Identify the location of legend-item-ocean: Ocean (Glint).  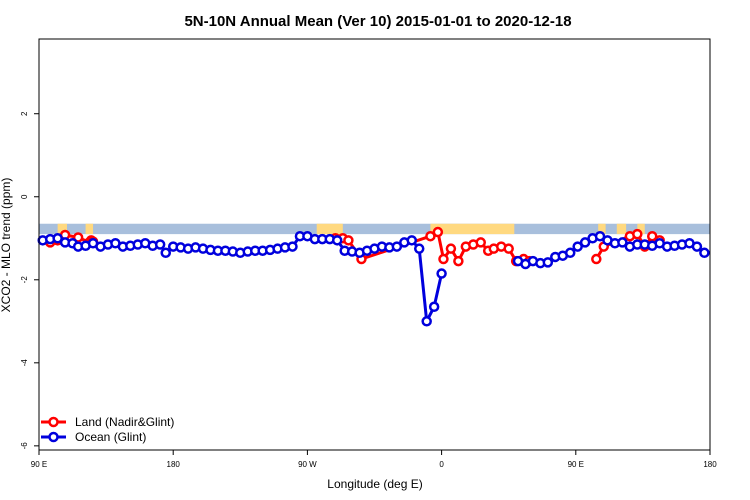
(93, 437).